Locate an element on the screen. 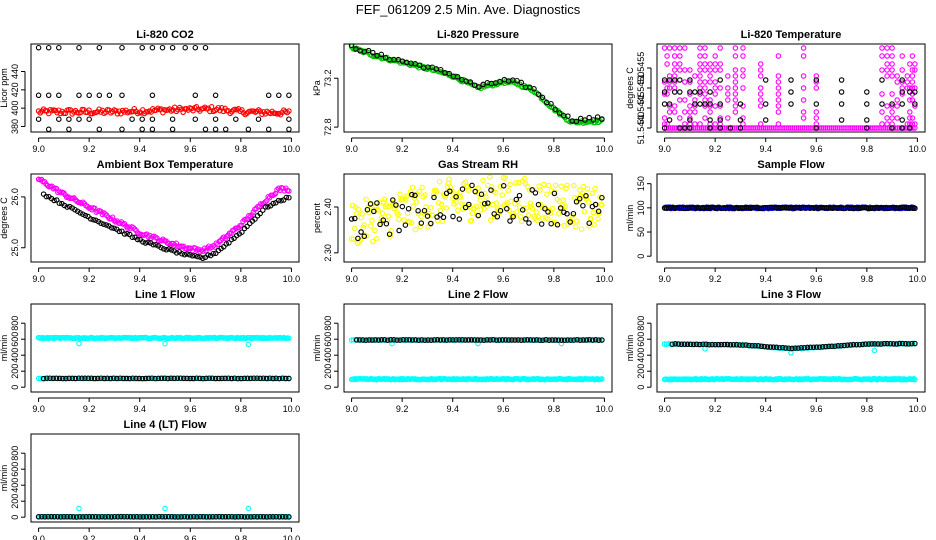 The height and width of the screenshot is (540, 936). x-tick-label: 9.2 is located at coordinates (402, 149).